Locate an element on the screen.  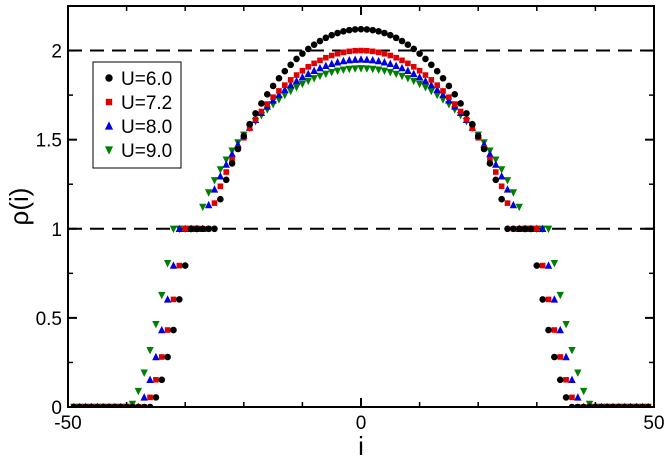
x-tick-label: -50 is located at coordinates (67, 423).